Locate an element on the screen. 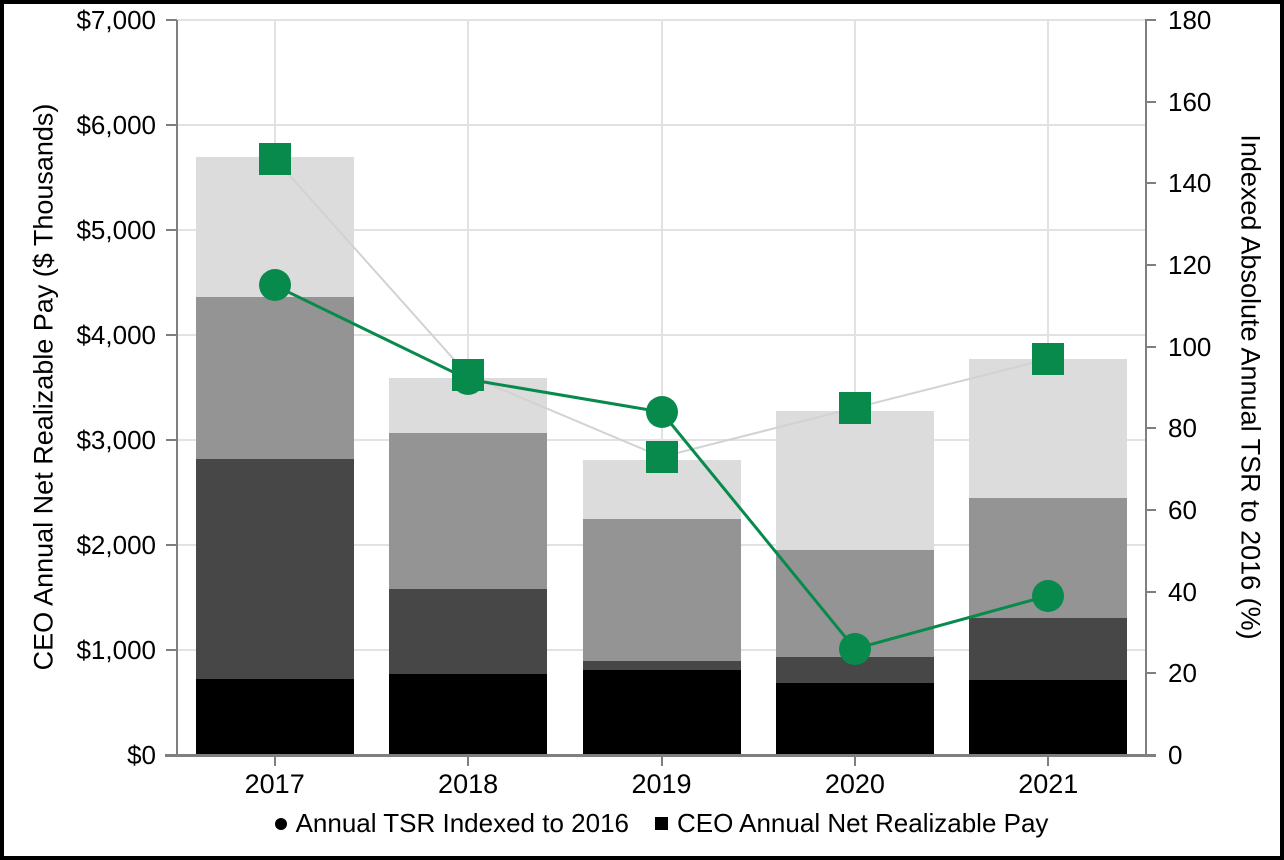 Image resolution: width=1284 pixels, height=860 pixels. category-label: 2021 is located at coordinates (1048, 784).